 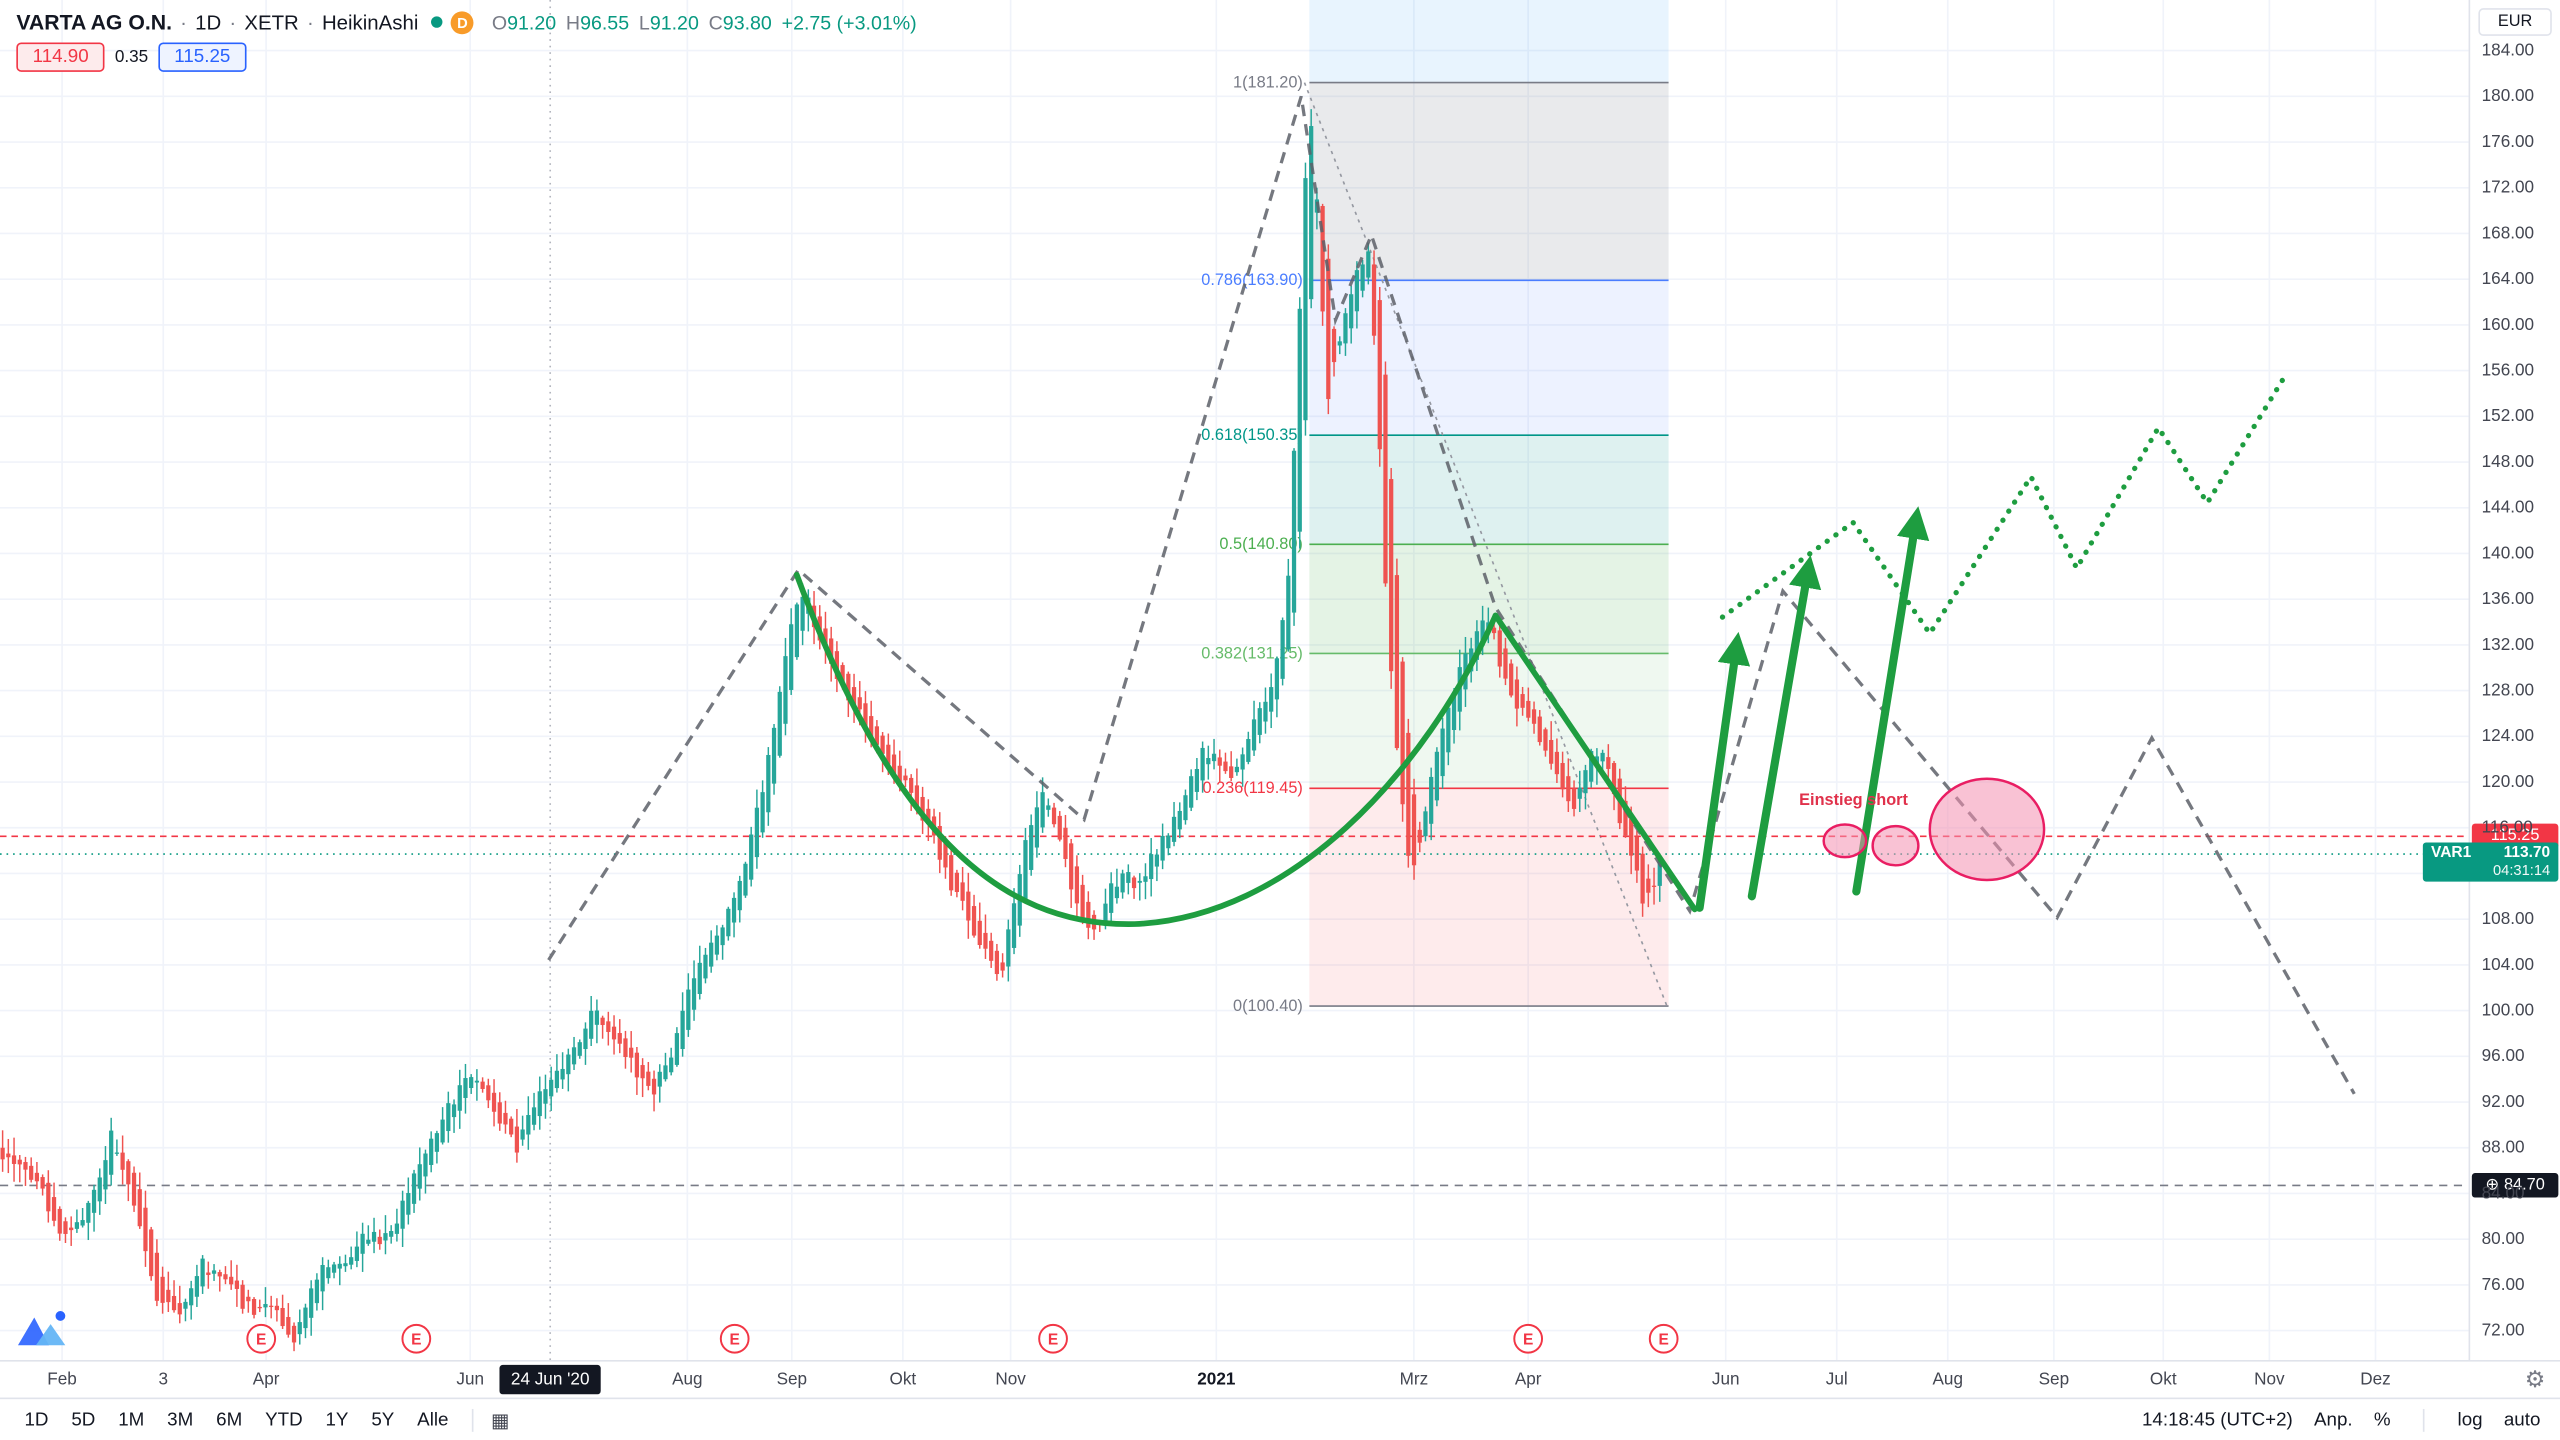 I want to click on time-tick: Dez, so click(x=2375, y=1379).